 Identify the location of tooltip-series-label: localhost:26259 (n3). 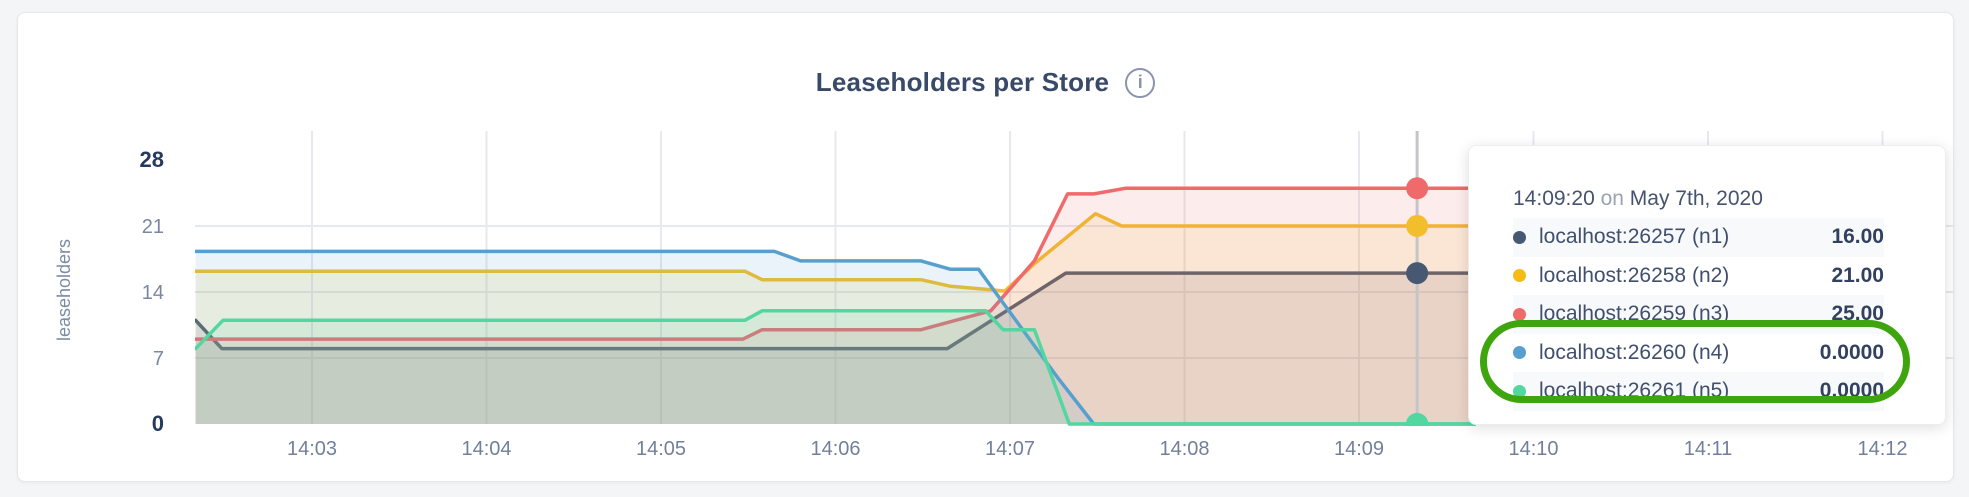
(1634, 314).